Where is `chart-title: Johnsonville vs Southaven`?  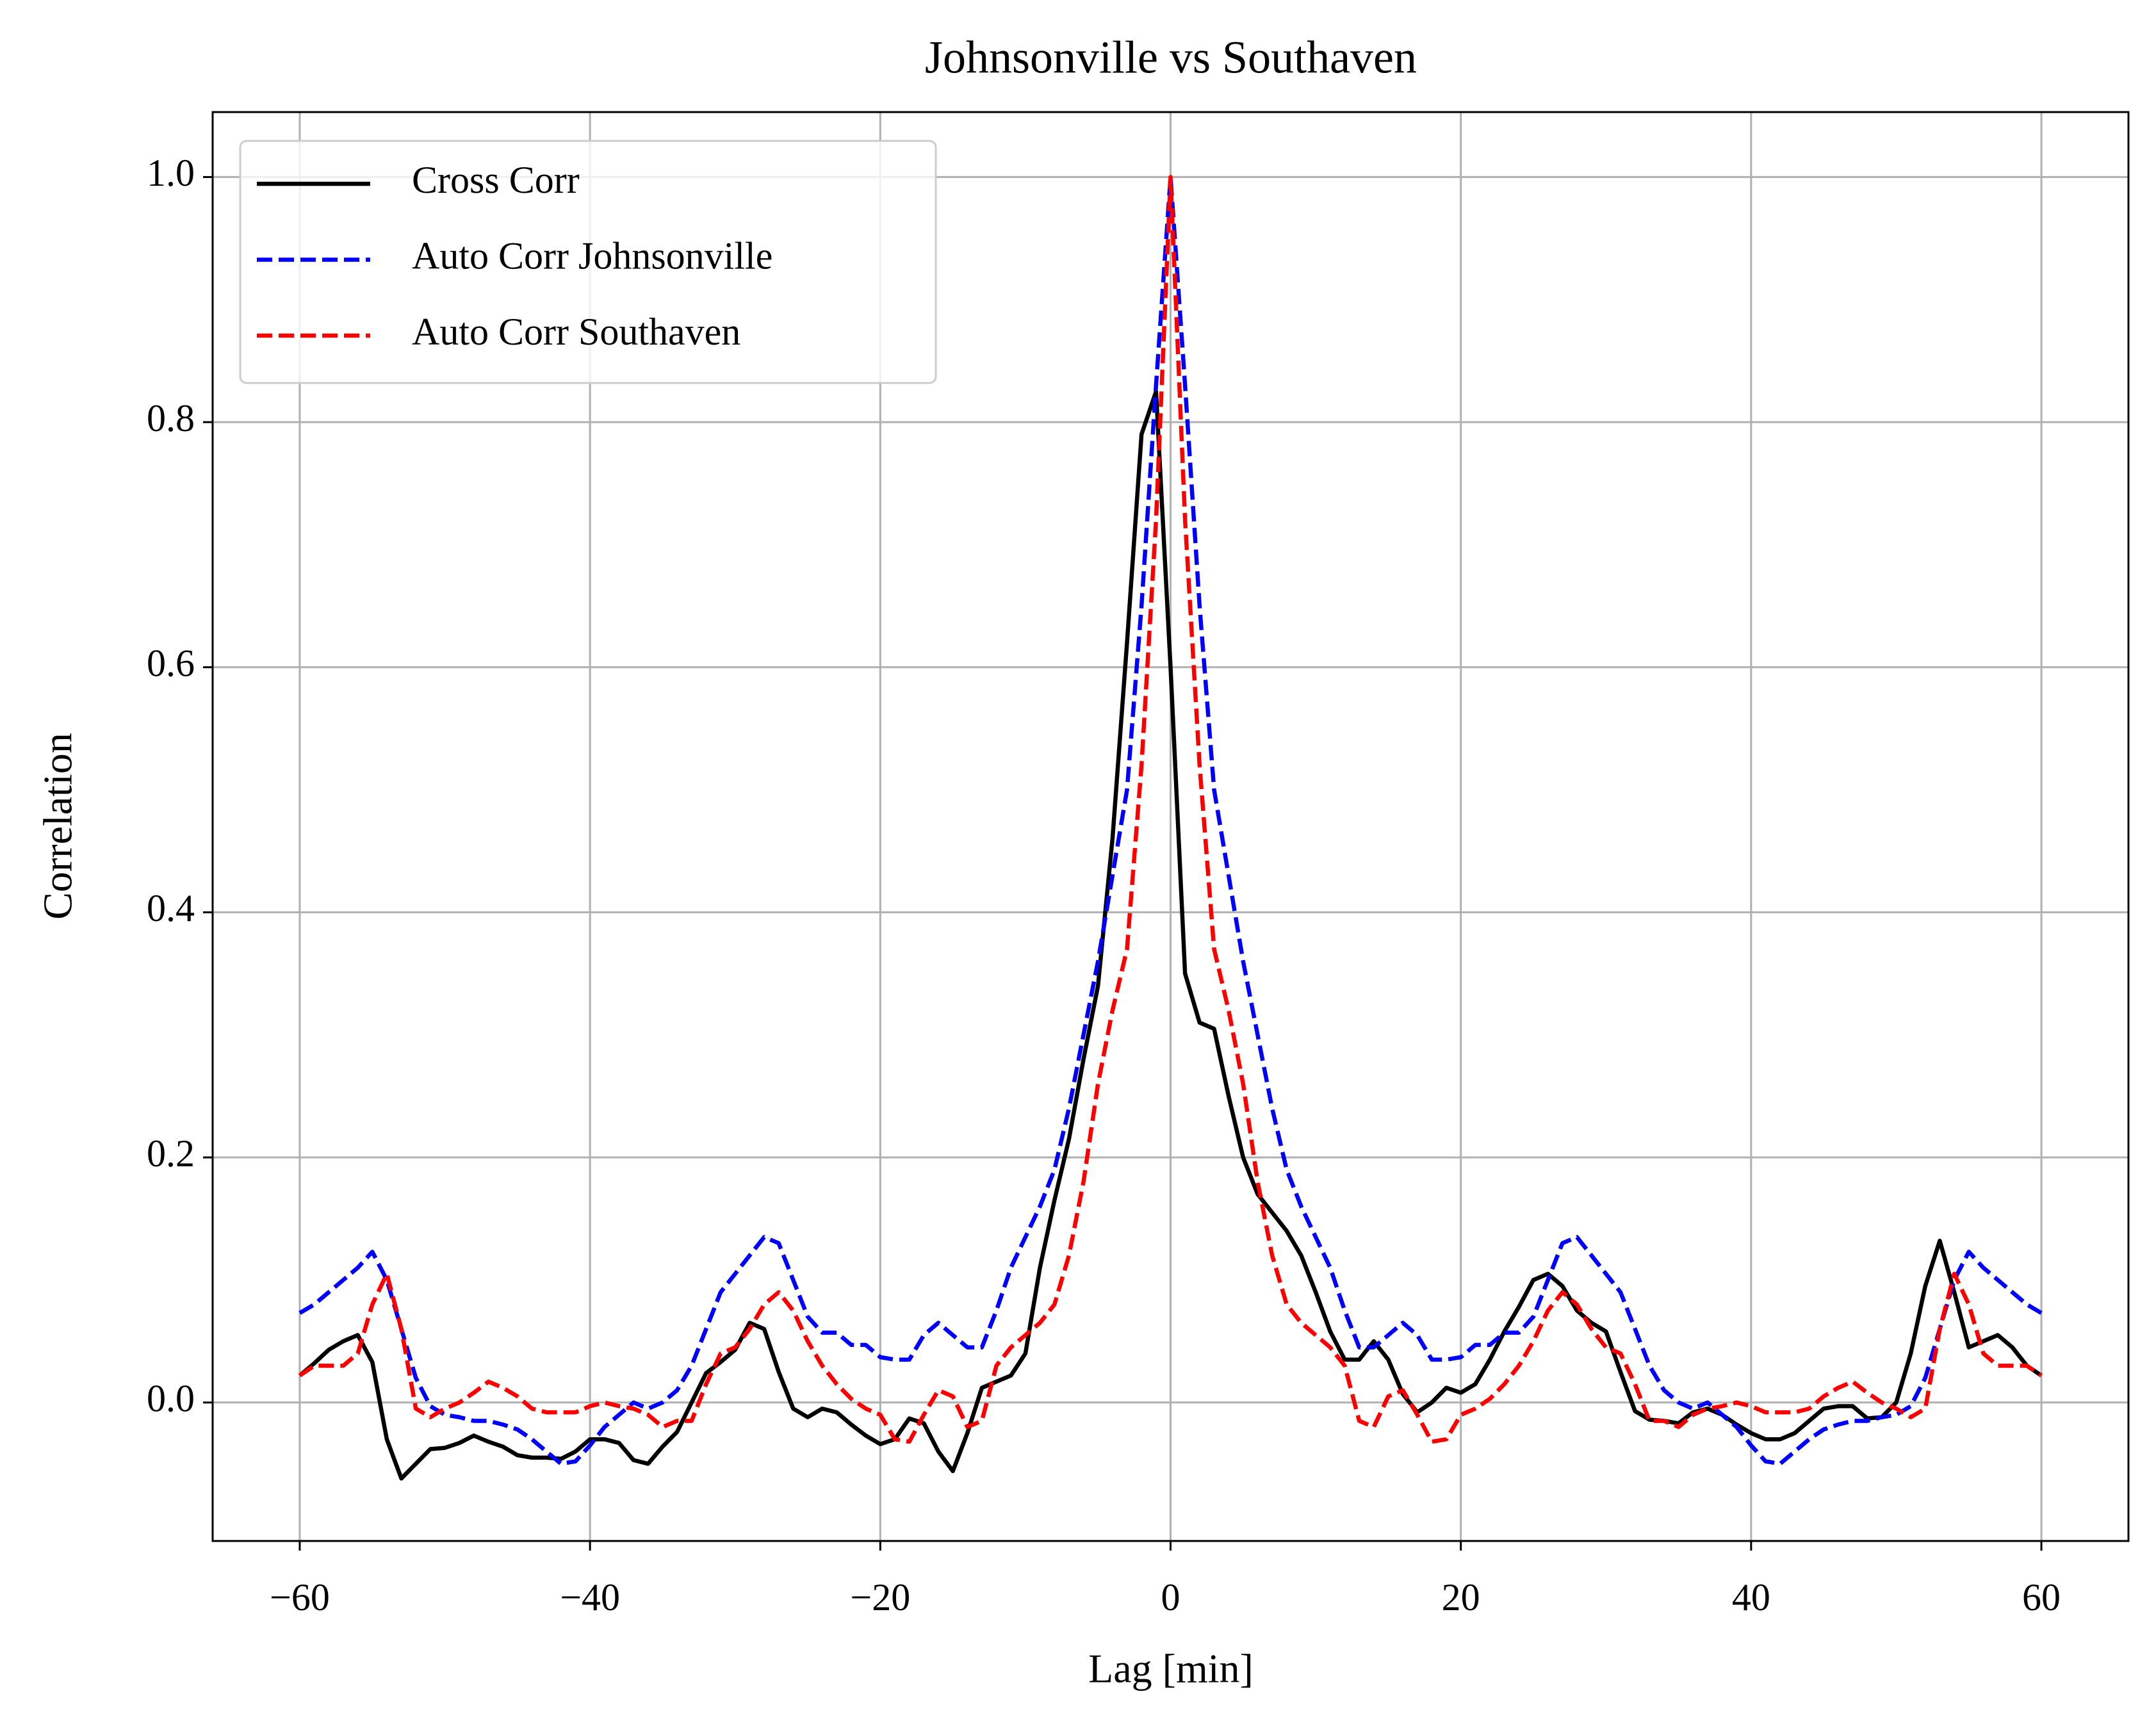 chart-title: Johnsonville vs Southaven is located at coordinates (1171, 57).